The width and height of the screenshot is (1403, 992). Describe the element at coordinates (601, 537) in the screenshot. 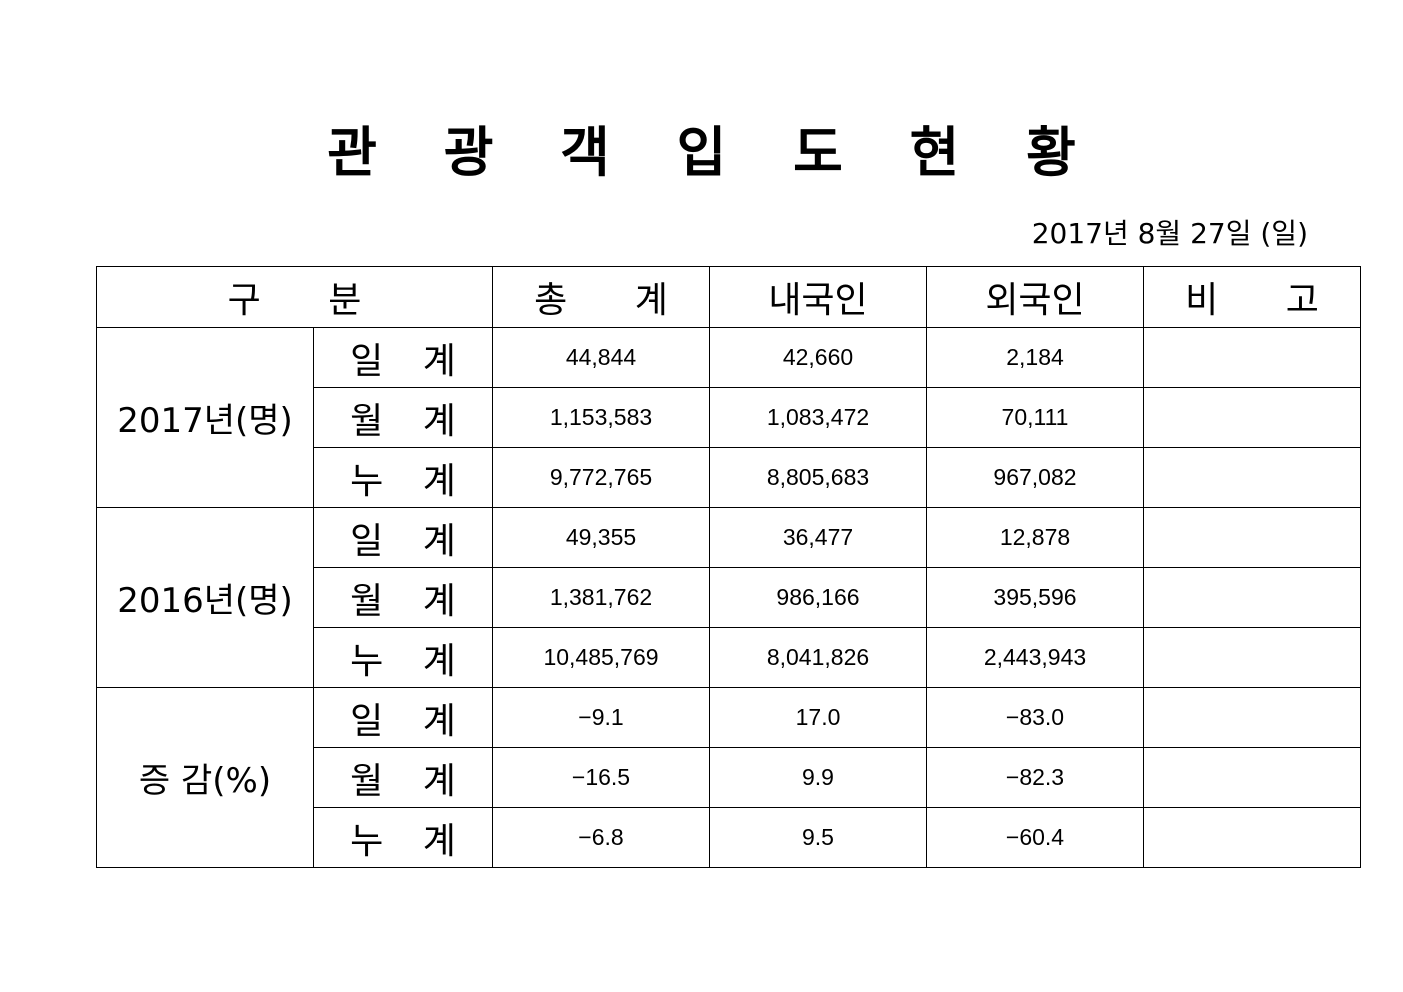

I see `cell-total: 49,355` at that location.